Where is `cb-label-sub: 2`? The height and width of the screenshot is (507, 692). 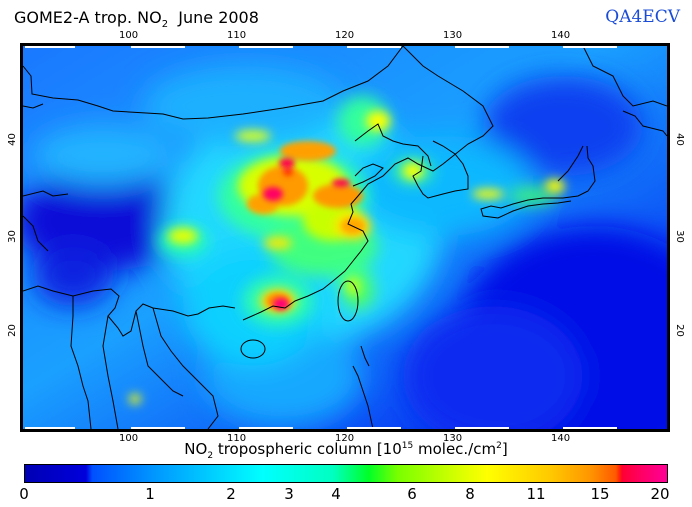
cb-label-sub: 2 is located at coordinates (210, 456).